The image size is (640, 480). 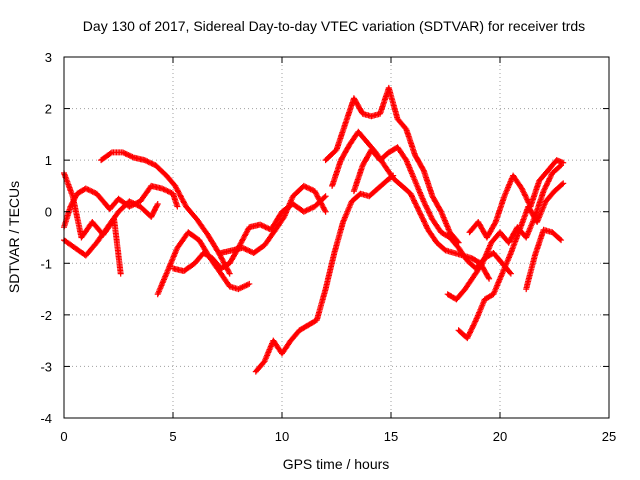 I want to click on x-axis-label: GPS time / hours, so click(x=336, y=464).